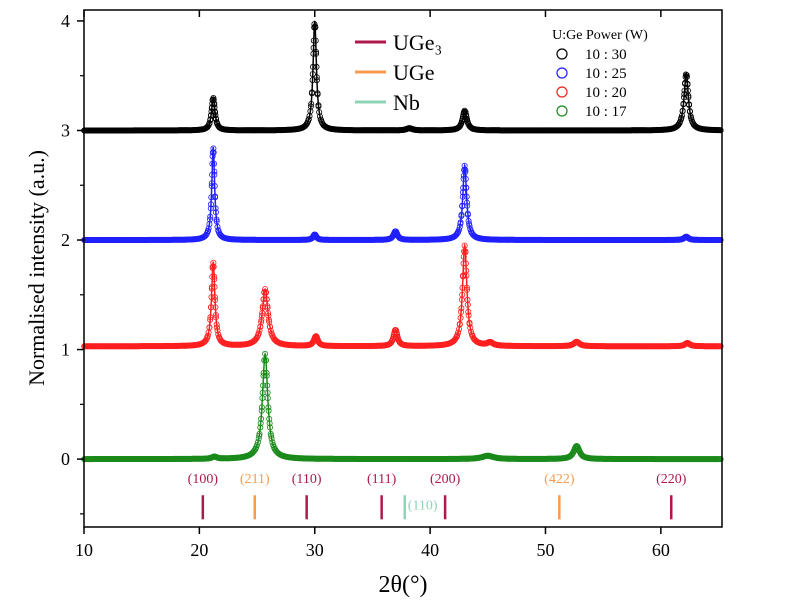 The height and width of the screenshot is (612, 797). I want to click on reflection-label: (111), so click(382, 479).